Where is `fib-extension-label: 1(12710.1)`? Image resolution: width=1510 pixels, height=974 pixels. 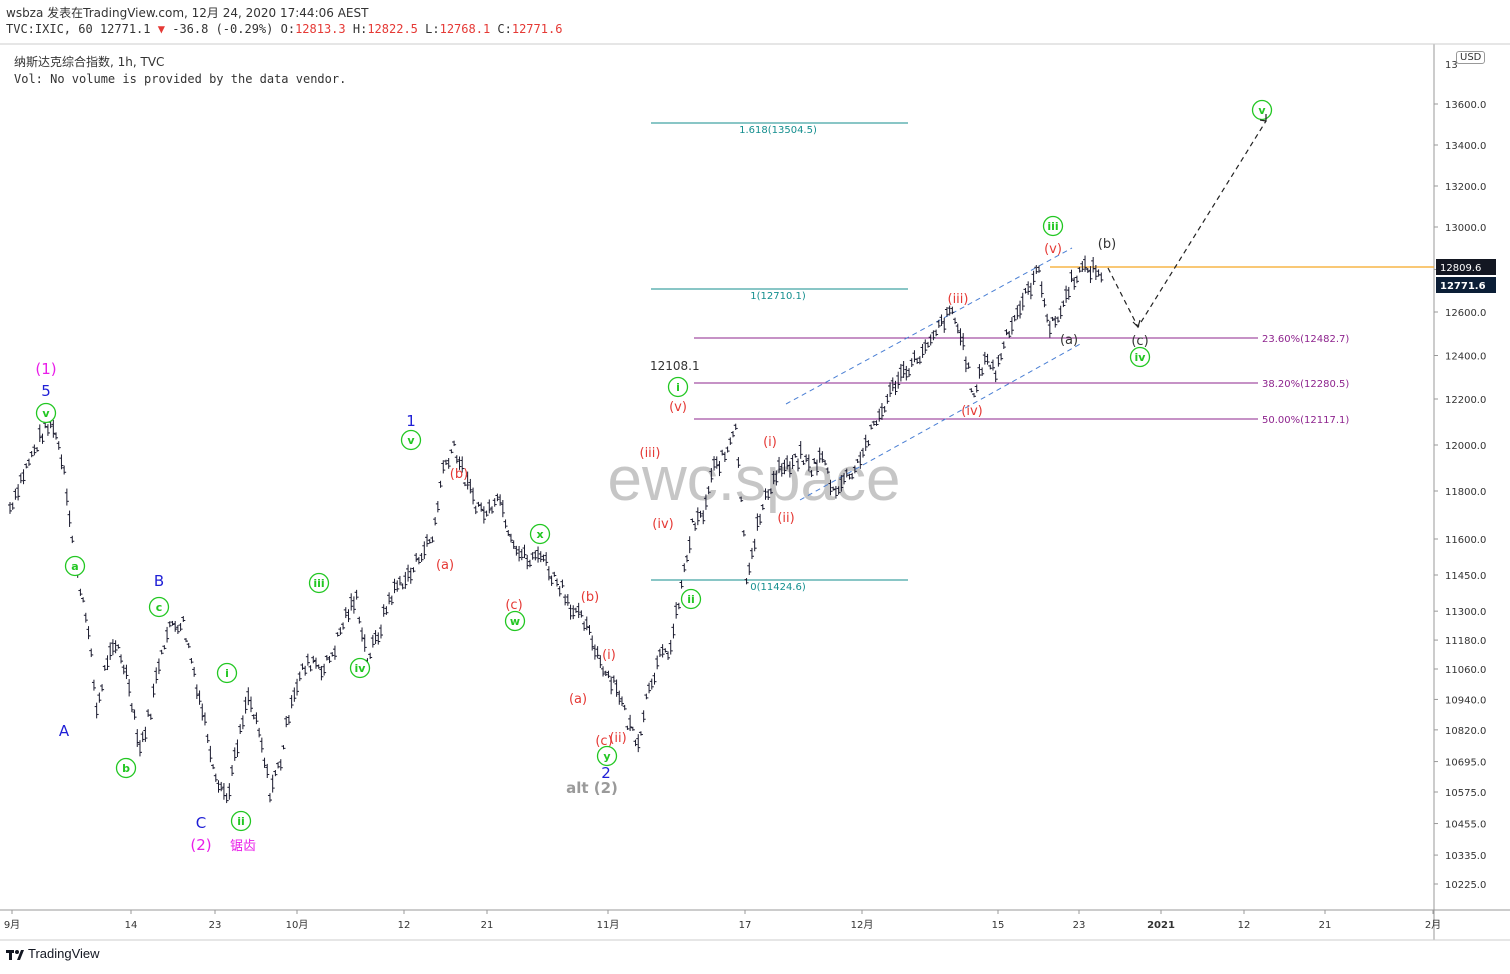 fib-extension-label: 1(12710.1) is located at coordinates (778, 296).